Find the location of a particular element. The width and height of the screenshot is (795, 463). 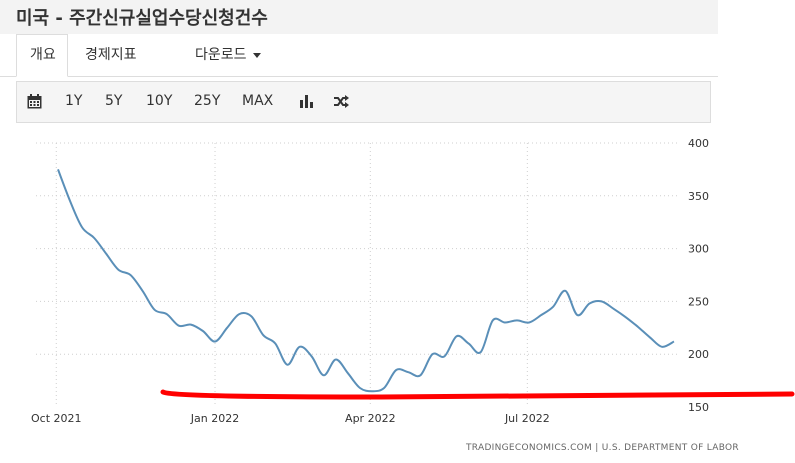

y-axis-ticks: 150 200 250 300 350 400 is located at coordinates (698, 275).